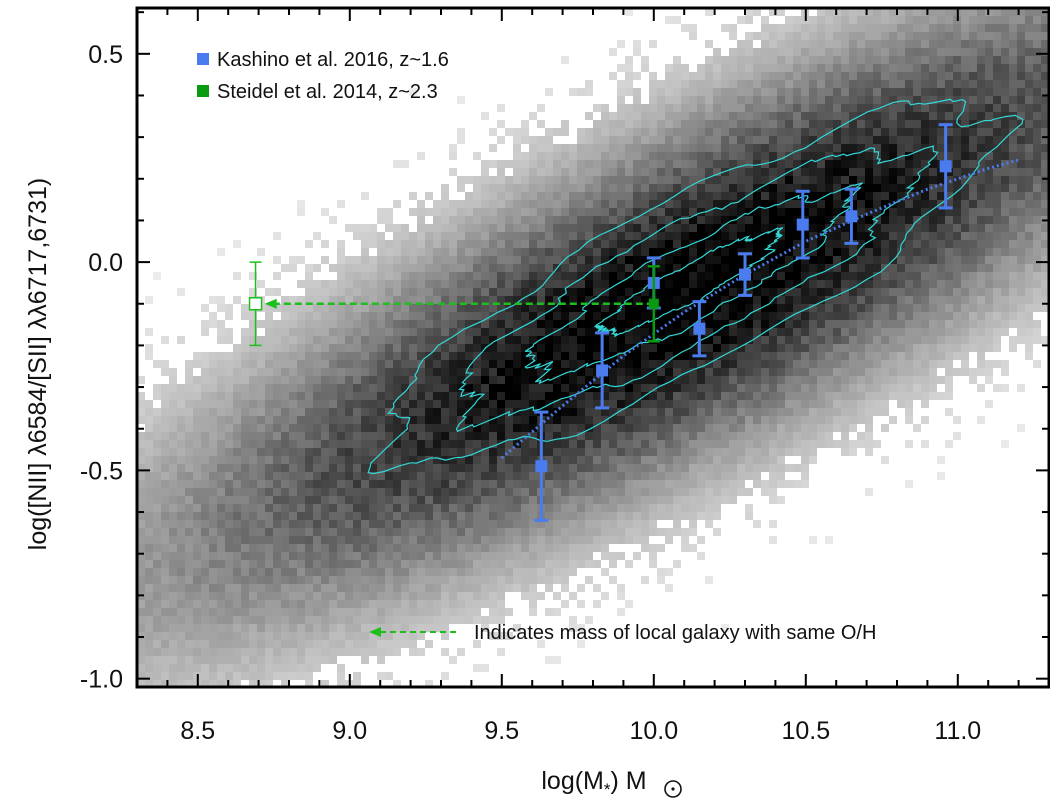  I want to click on local-mass-marker, so click(255, 304).